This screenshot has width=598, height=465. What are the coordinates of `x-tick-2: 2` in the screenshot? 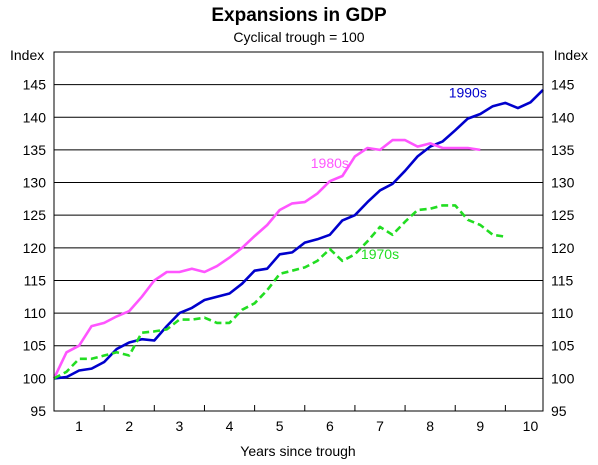 It's located at (129, 426).